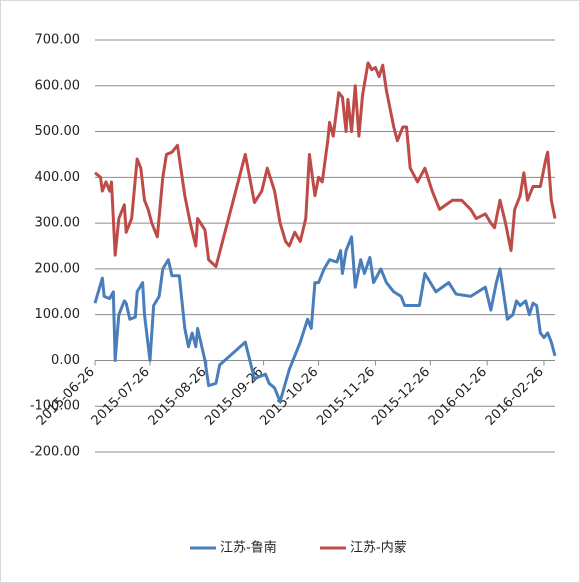  What do you see at coordinates (58, 85) in the screenshot?
I see `y-tick-label: 600.00` at bounding box center [58, 85].